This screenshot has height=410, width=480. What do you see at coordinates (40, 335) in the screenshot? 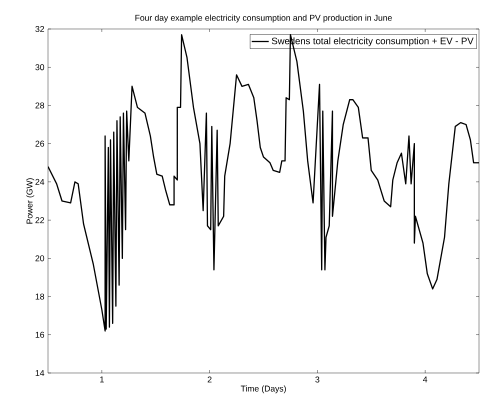
I see `y-tick-label: 16` at bounding box center [40, 335].